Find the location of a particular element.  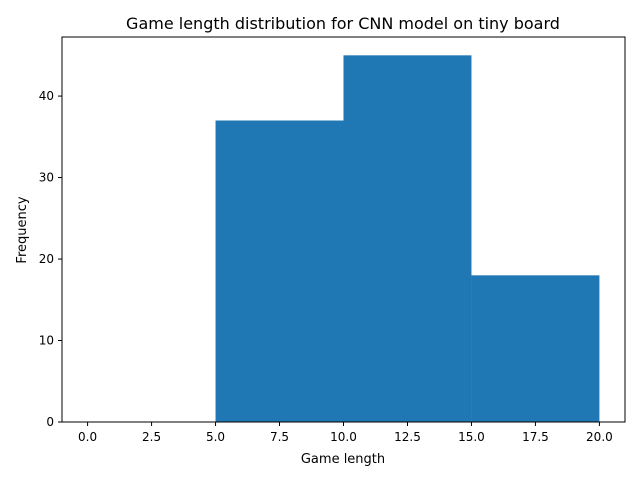

y-axis-ticks: 0 10 20 30 40 is located at coordinates (50, 259).